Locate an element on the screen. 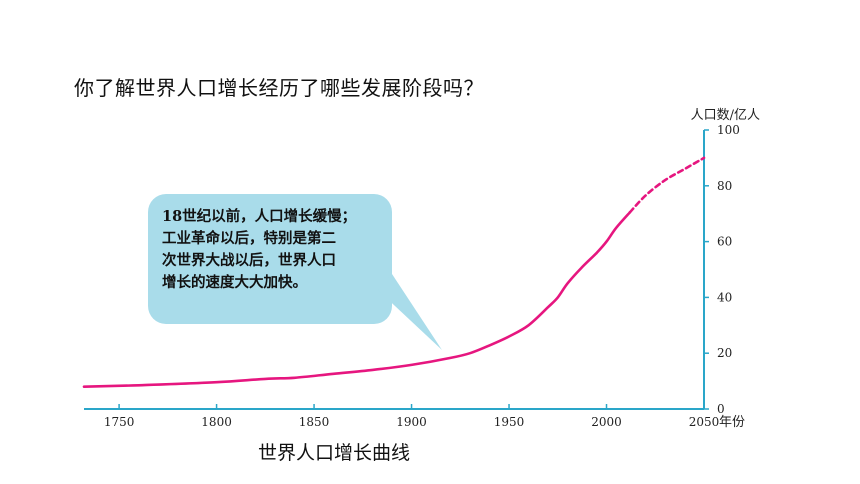  speech-bubble is located at coordinates (295, 272).